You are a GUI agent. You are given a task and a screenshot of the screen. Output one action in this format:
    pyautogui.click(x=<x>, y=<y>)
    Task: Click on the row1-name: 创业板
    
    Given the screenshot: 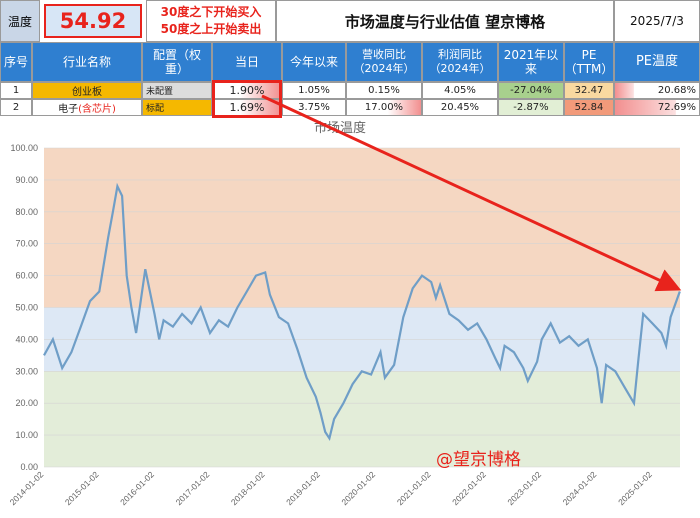 What is the action you would take?
    pyautogui.click(x=87, y=90)
    